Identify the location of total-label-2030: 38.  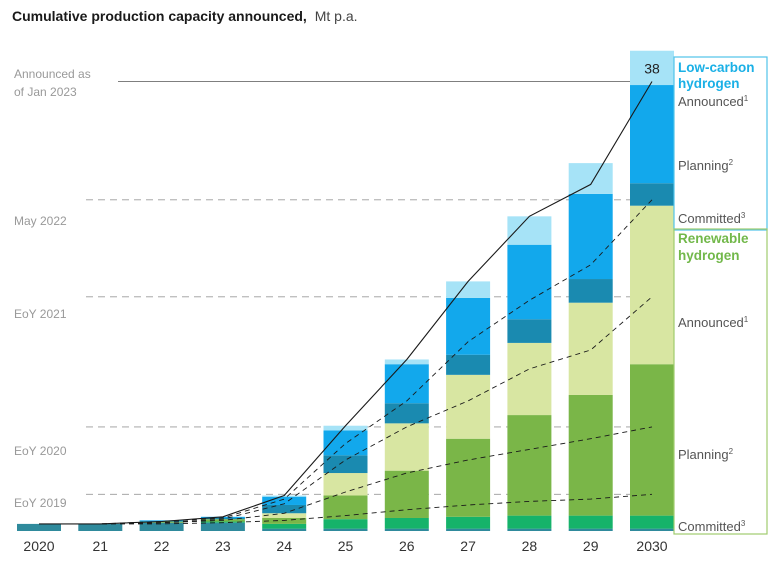
(652, 68).